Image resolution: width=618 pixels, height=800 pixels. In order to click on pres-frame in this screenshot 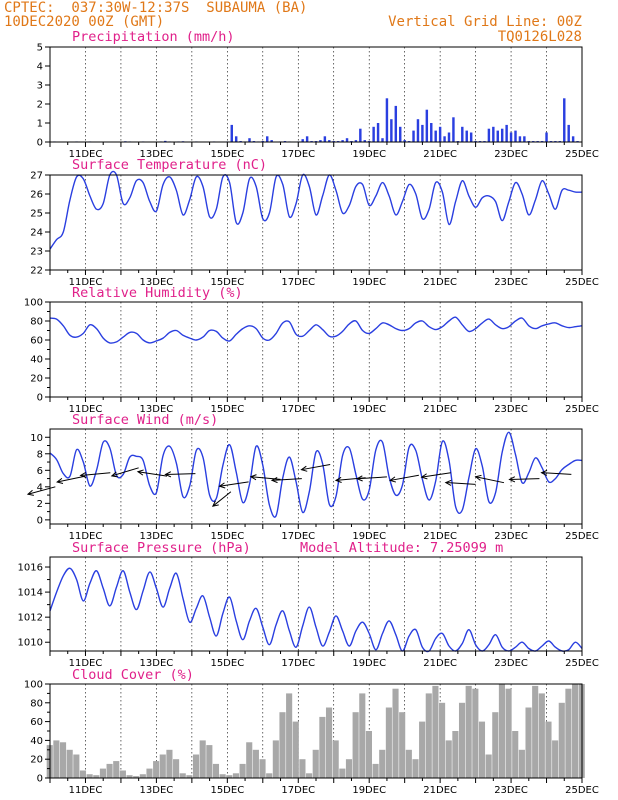, I will do `click(316, 604)`.